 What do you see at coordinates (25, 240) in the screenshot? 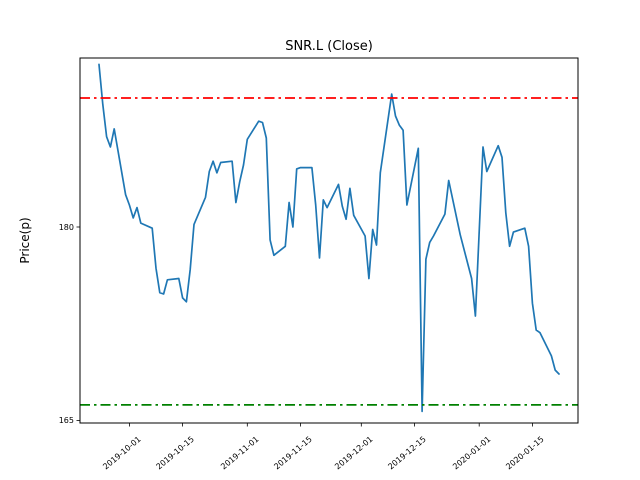
I see `y-axis-label: Price(p)` at bounding box center [25, 240].